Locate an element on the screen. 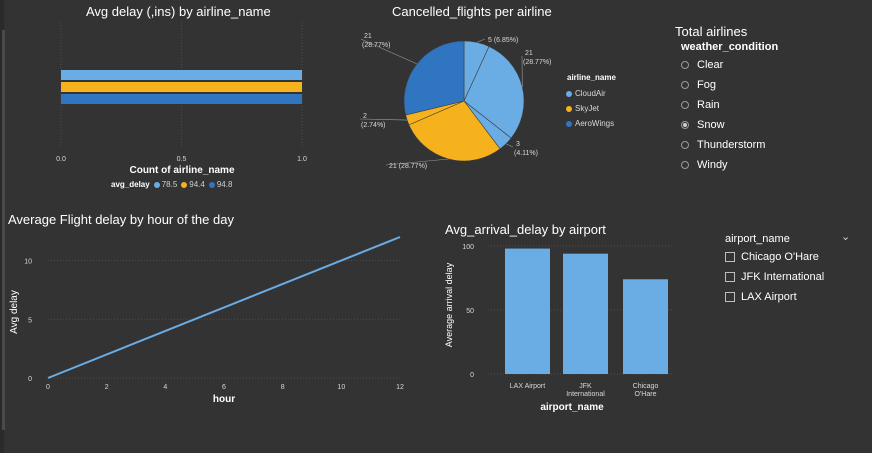 The image size is (872, 453). weather-slicer-header: weather_condition is located at coordinates (730, 47).